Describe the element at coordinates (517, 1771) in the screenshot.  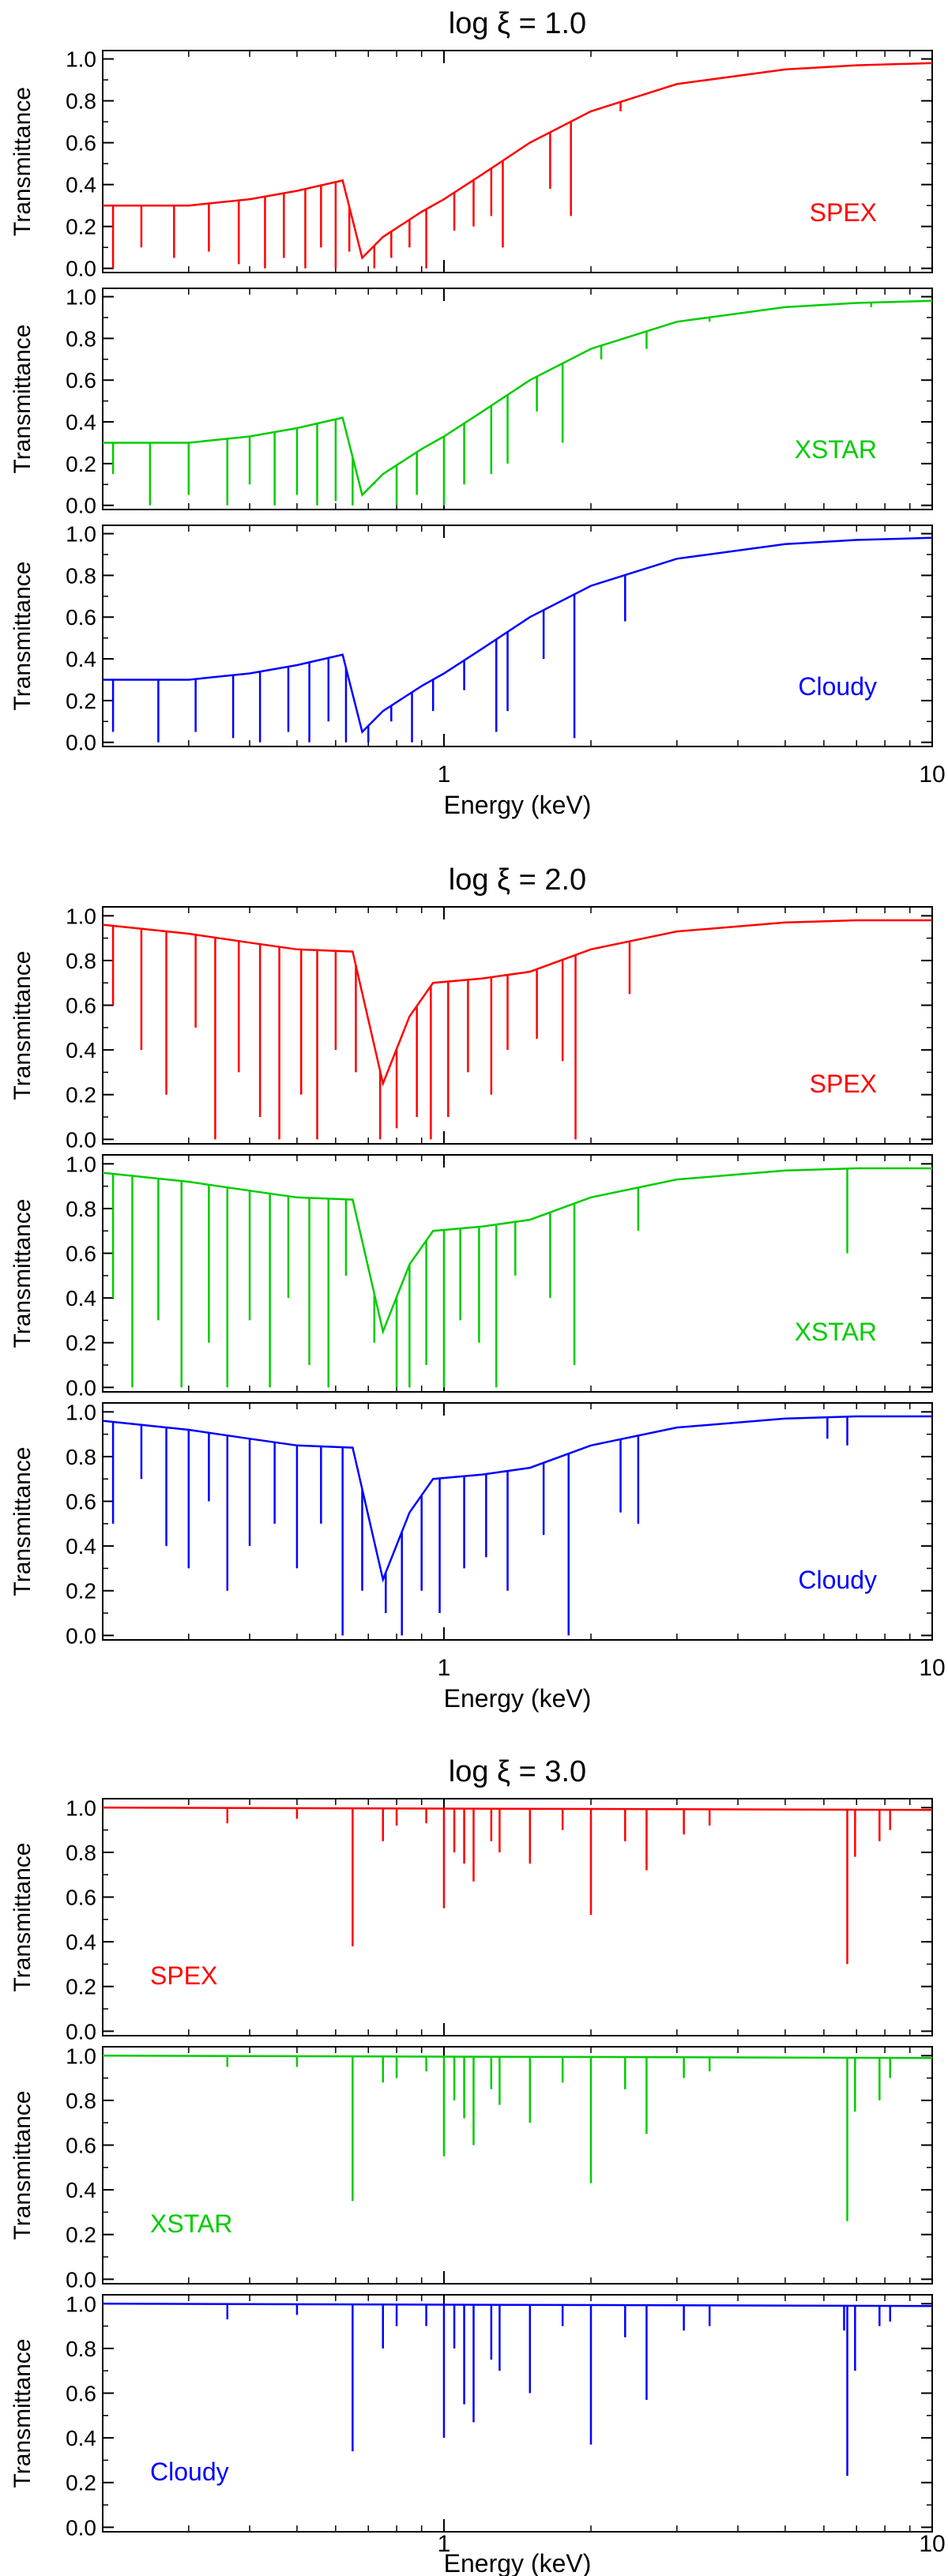
I see `chart-title: log ξ = 3.0` at that location.